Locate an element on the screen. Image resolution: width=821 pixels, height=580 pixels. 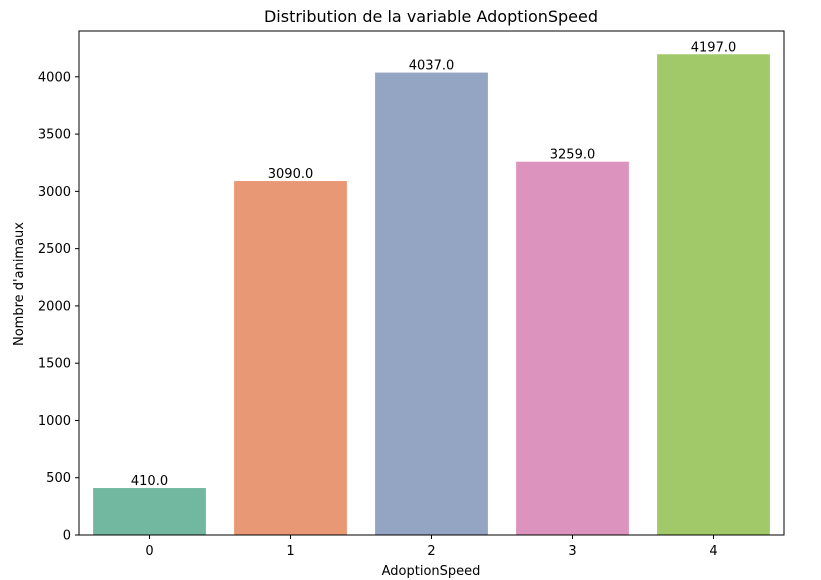
y-tick-label-1500: 1500 is located at coordinates (54, 364).